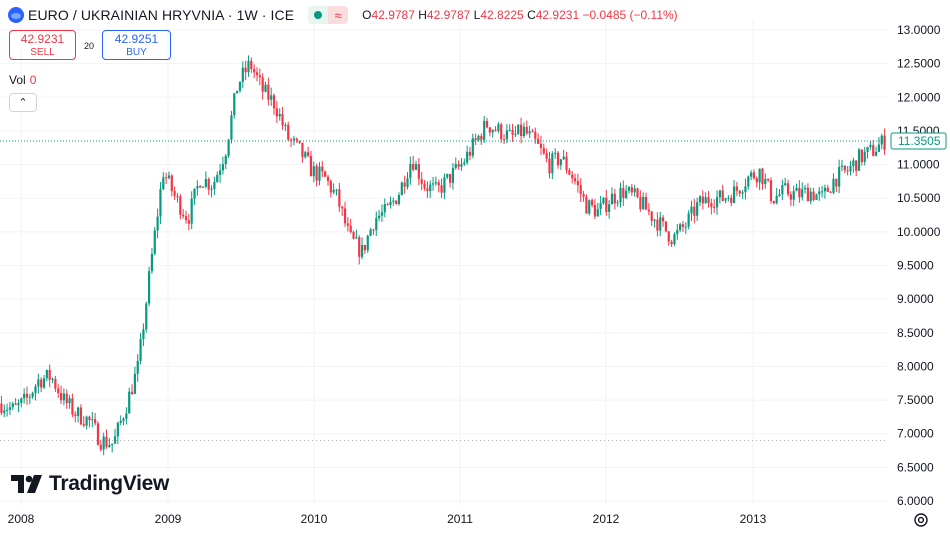  I want to click on status-pills: ≈, so click(328, 15).